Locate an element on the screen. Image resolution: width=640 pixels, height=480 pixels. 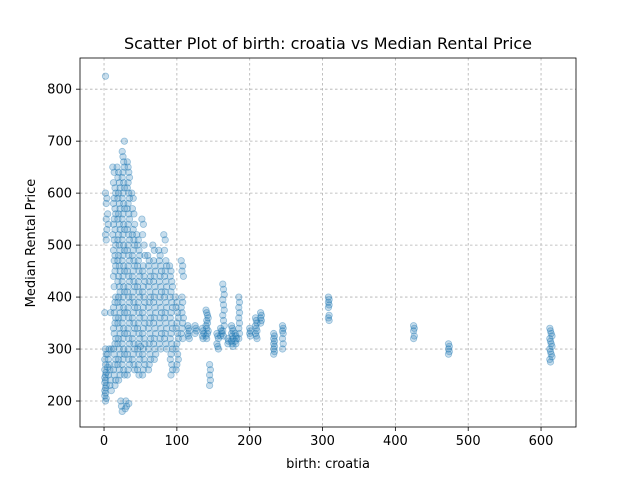
x-tick-label: 200 is located at coordinates (249, 441).